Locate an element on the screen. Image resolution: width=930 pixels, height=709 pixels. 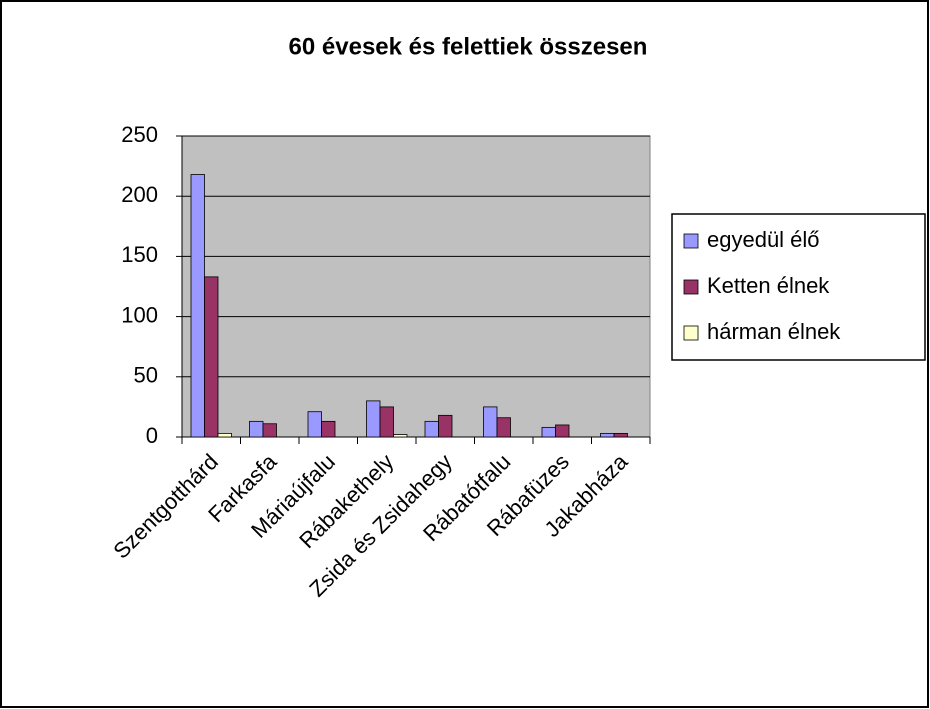
legend is located at coordinates (798, 287).